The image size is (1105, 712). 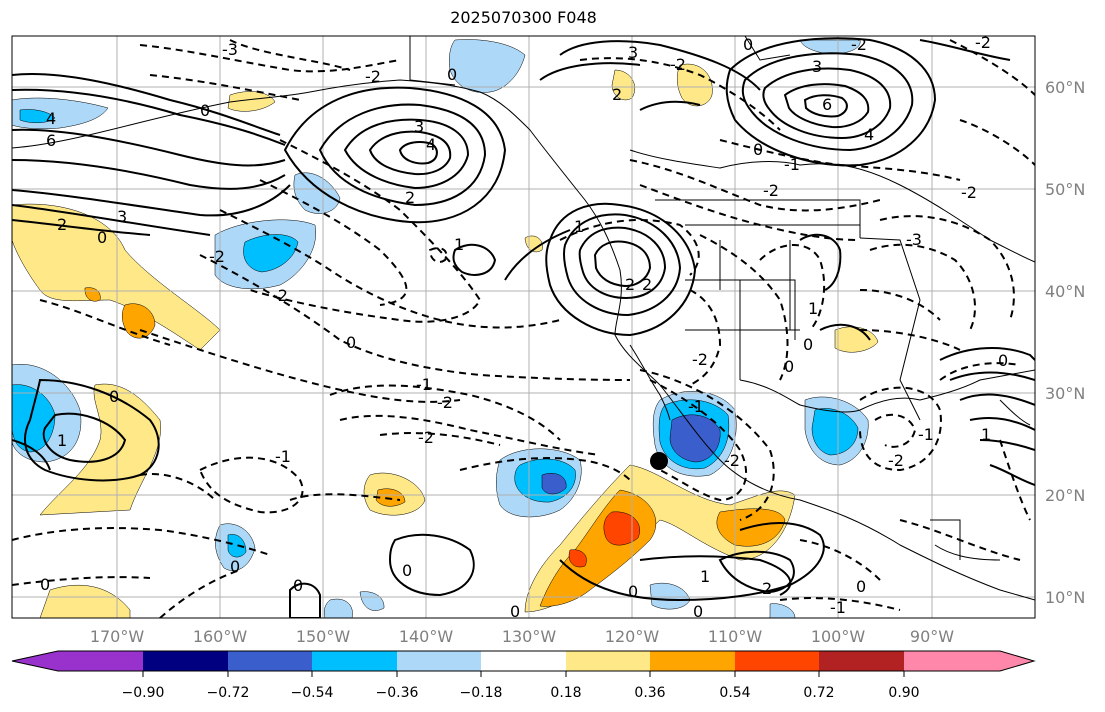 What do you see at coordinates (1065, 189) in the screenshot?
I see `lat-label-50n: 50°N` at bounding box center [1065, 189].